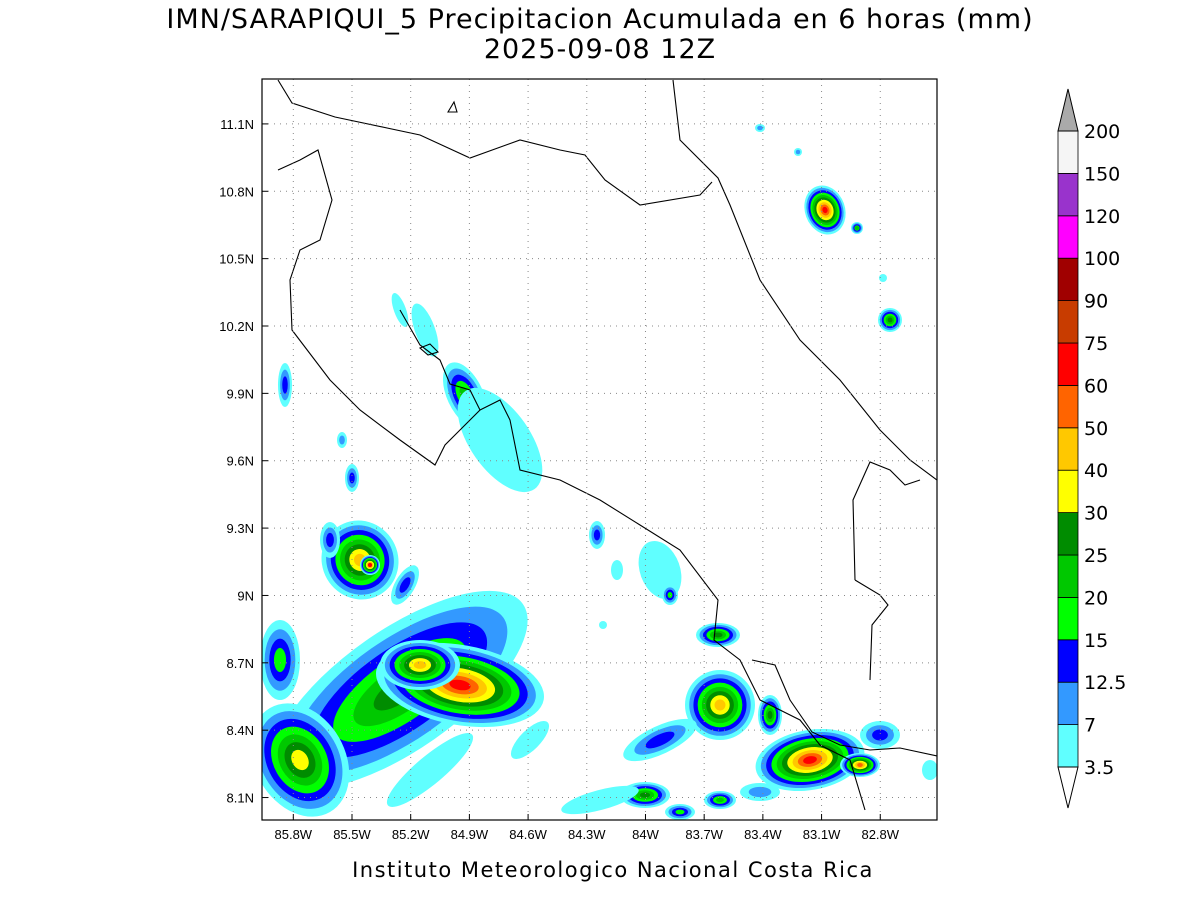 The width and height of the screenshot is (1200, 904). I want to click on y-tick-label: 9N, so click(245, 595).